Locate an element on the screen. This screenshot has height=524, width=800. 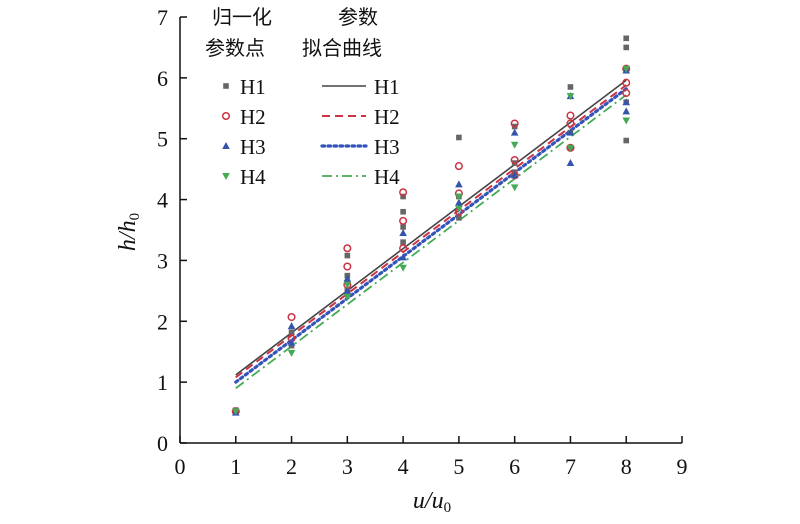
legend-lines-heading-1: 参数 is located at coordinates (358, 17).